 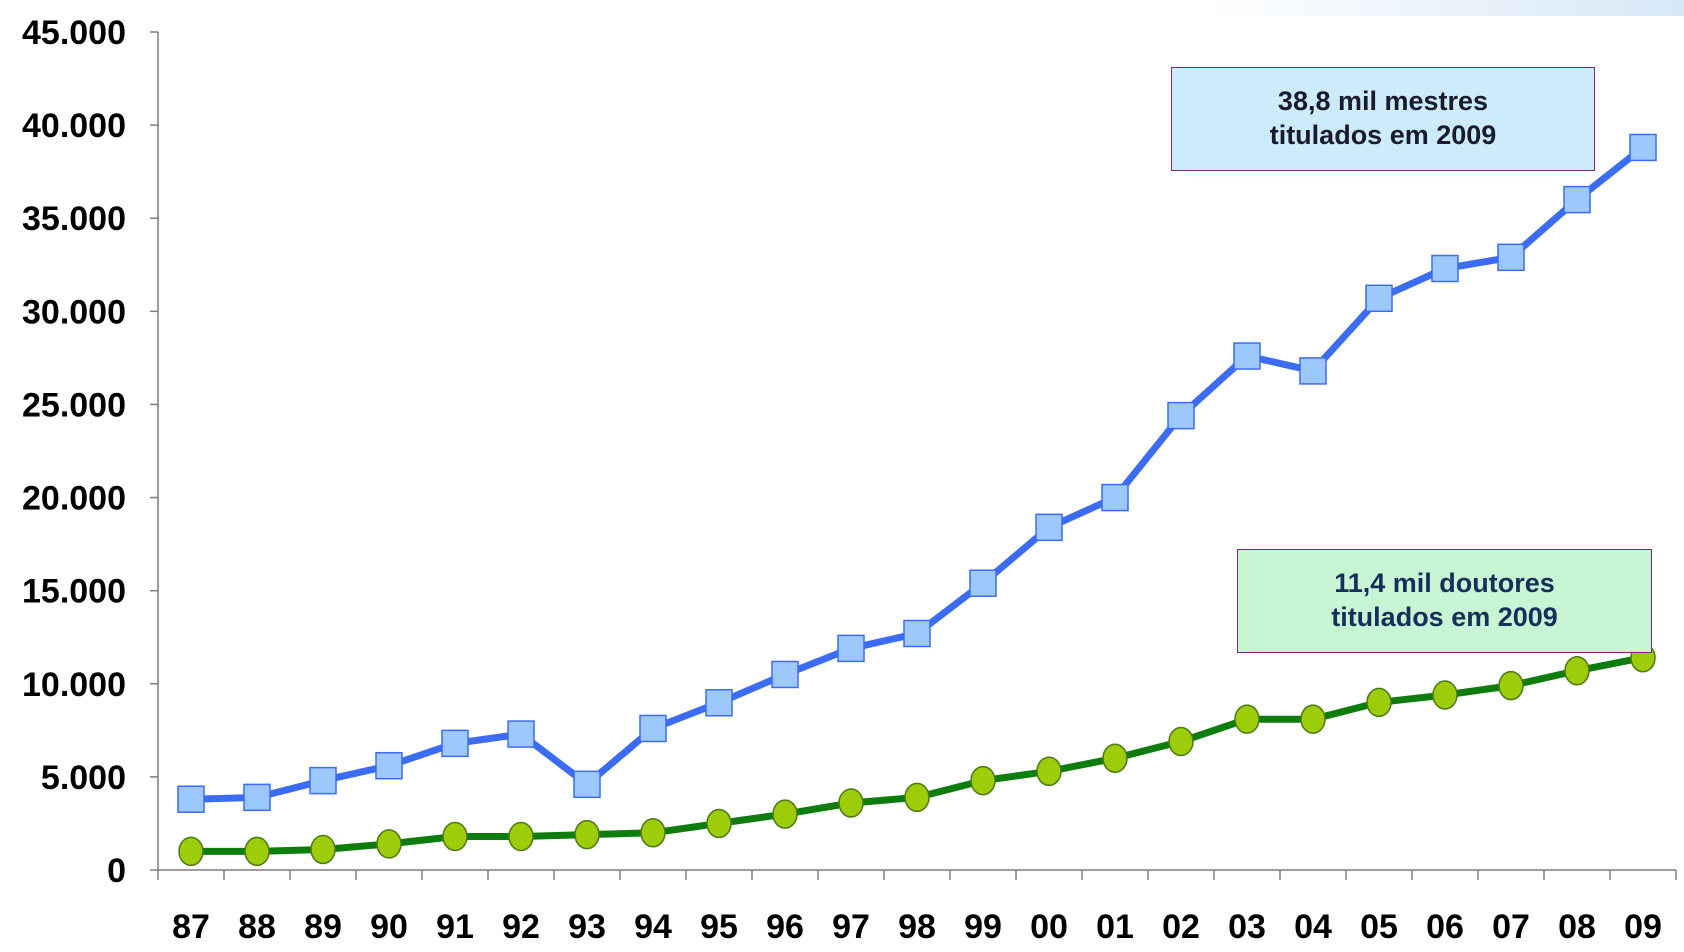 What do you see at coordinates (389, 927) in the screenshot?
I see `x-tick-label: 90` at bounding box center [389, 927].